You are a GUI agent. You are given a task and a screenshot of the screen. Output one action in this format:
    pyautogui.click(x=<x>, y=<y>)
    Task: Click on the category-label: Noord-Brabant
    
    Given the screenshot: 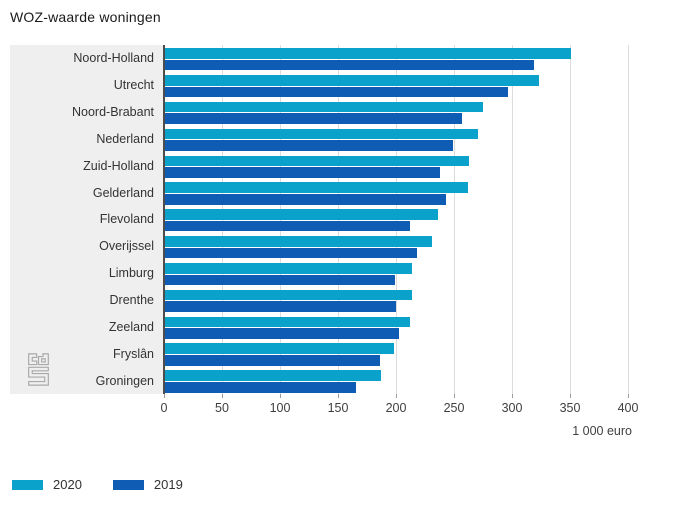 What is the action you would take?
    pyautogui.click(x=113, y=112)
    